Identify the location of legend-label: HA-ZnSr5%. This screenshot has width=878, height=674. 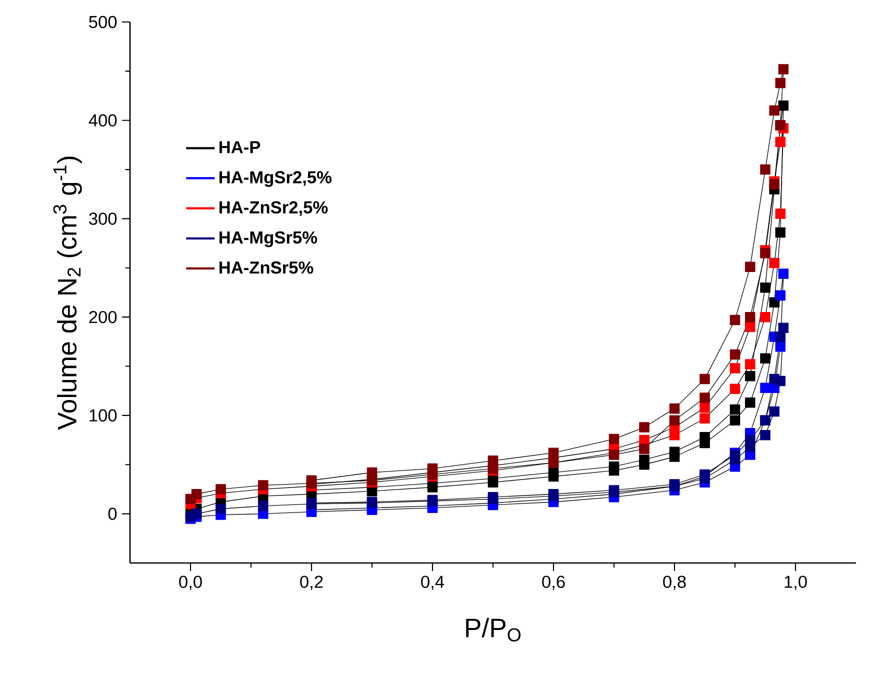
(267, 267).